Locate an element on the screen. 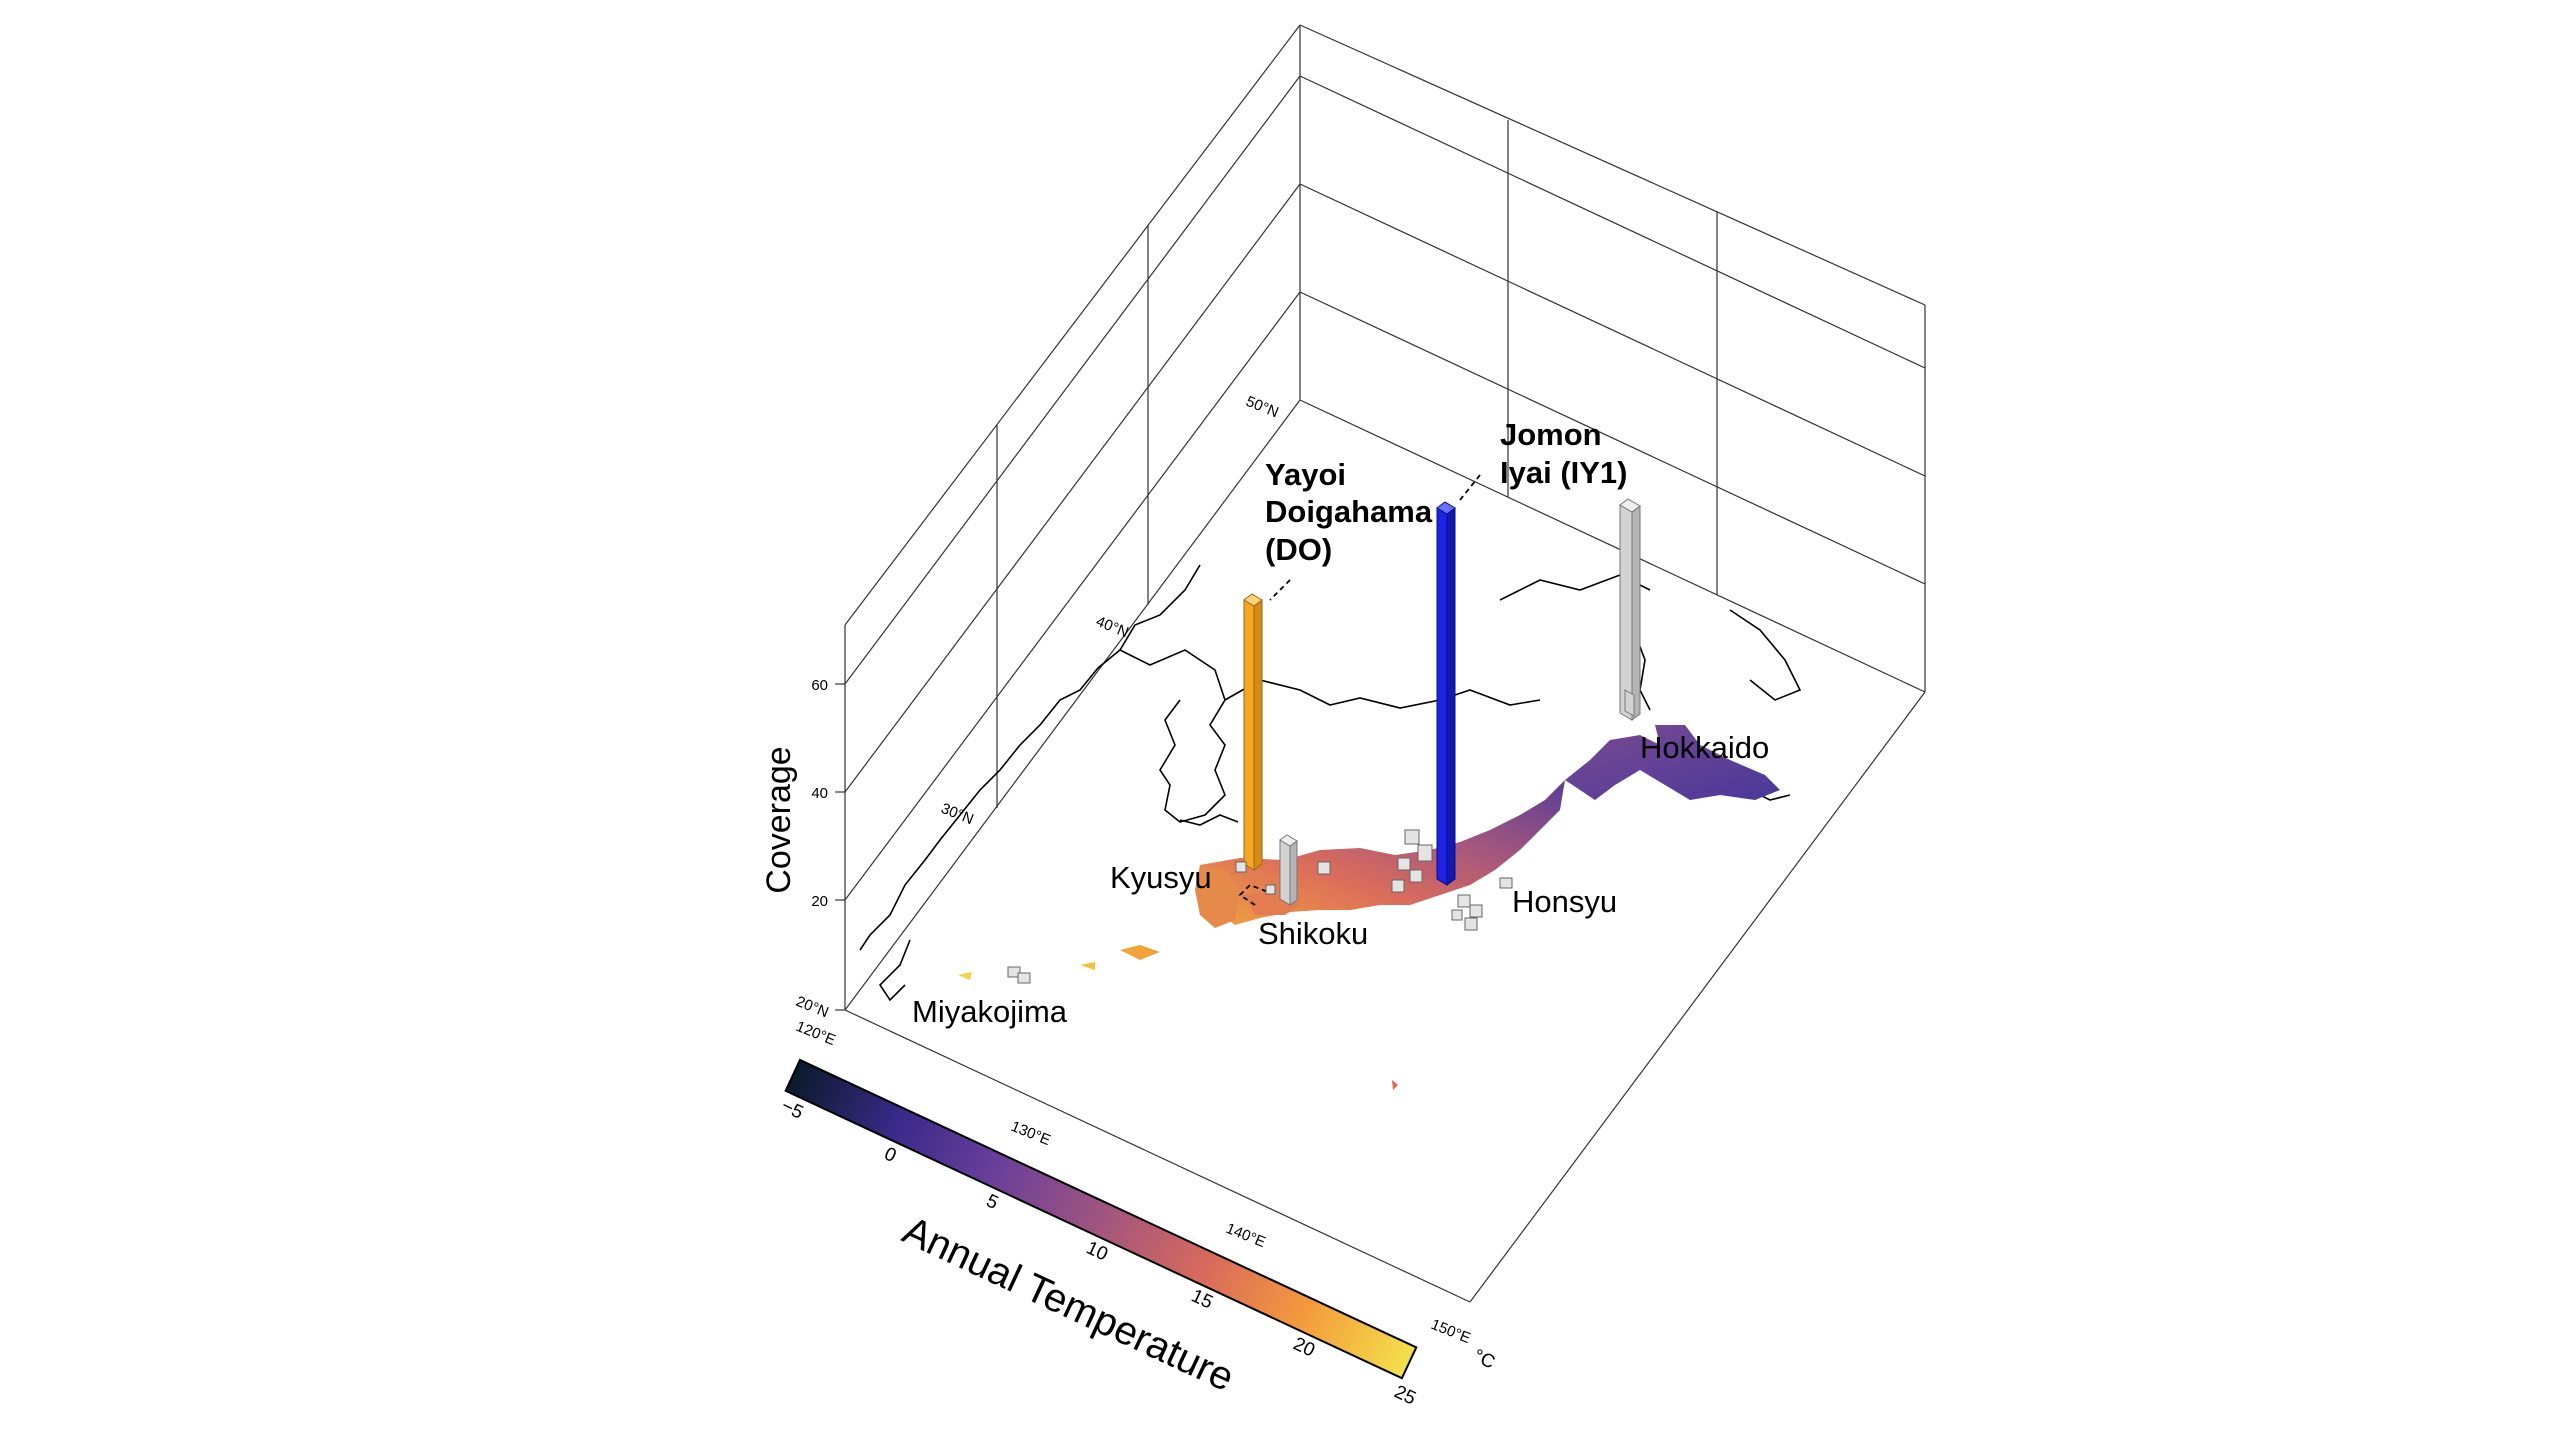  bar-gray-shikoku is located at coordinates (1288, 870).